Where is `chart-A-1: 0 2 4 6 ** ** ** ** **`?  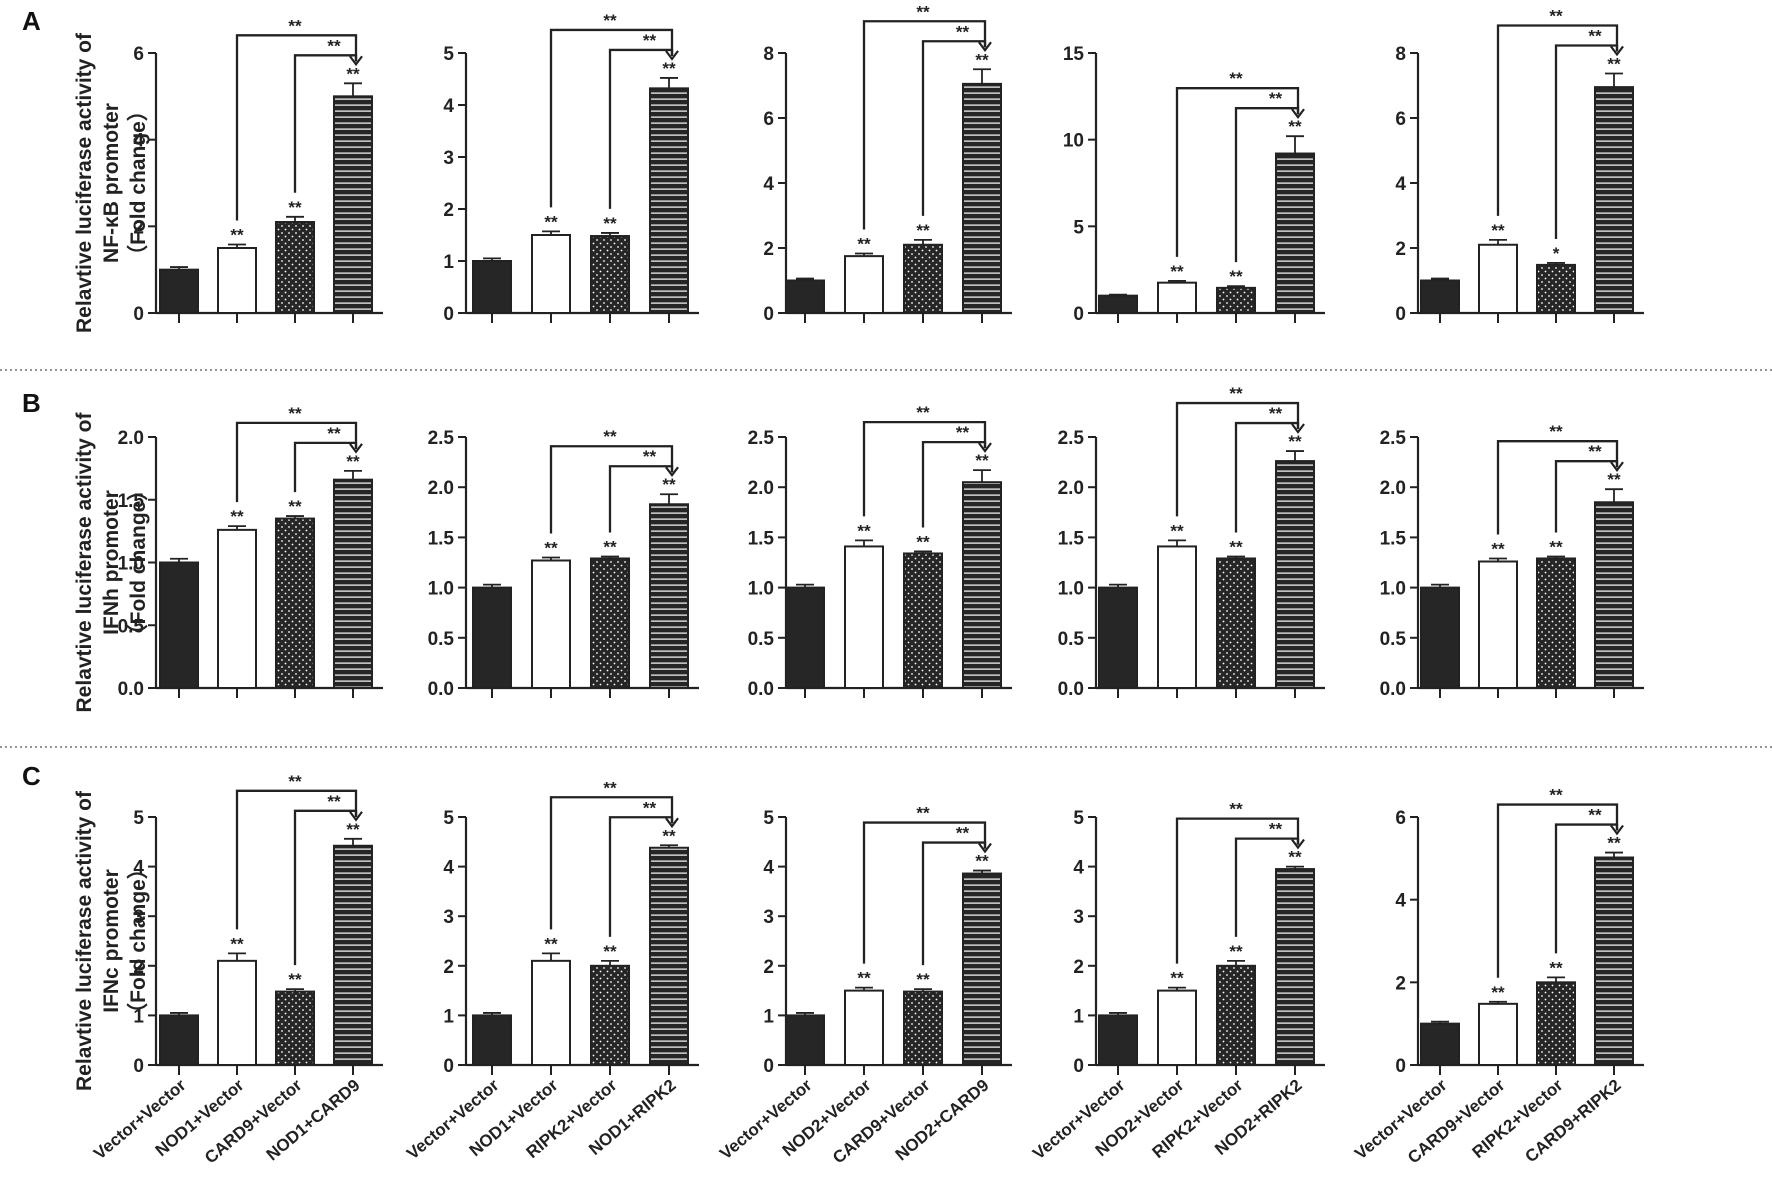 chart-A-1: 0 2 4 6 ** ** ** ** ** is located at coordinates (258, 170).